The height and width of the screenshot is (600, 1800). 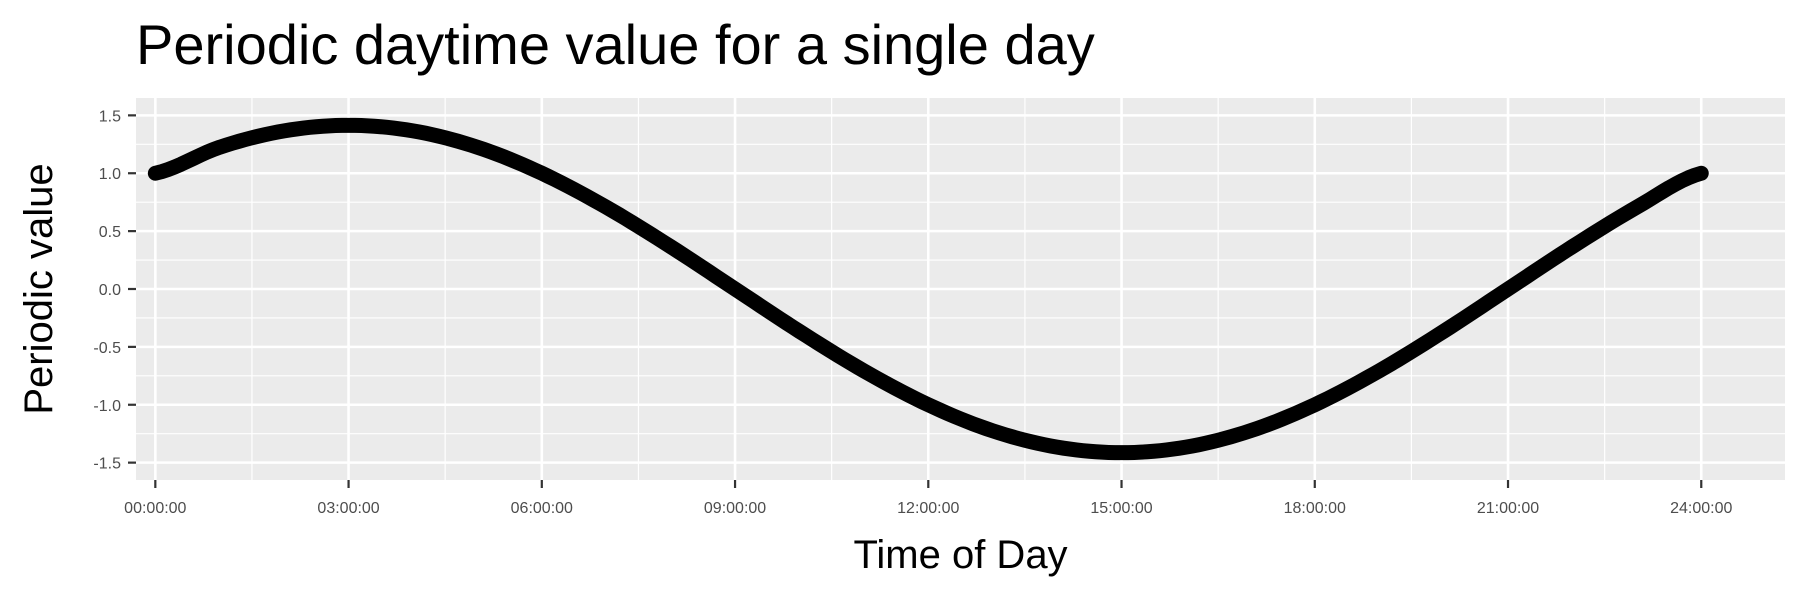 I want to click on y-tick-label: 1.5, so click(x=110, y=116).